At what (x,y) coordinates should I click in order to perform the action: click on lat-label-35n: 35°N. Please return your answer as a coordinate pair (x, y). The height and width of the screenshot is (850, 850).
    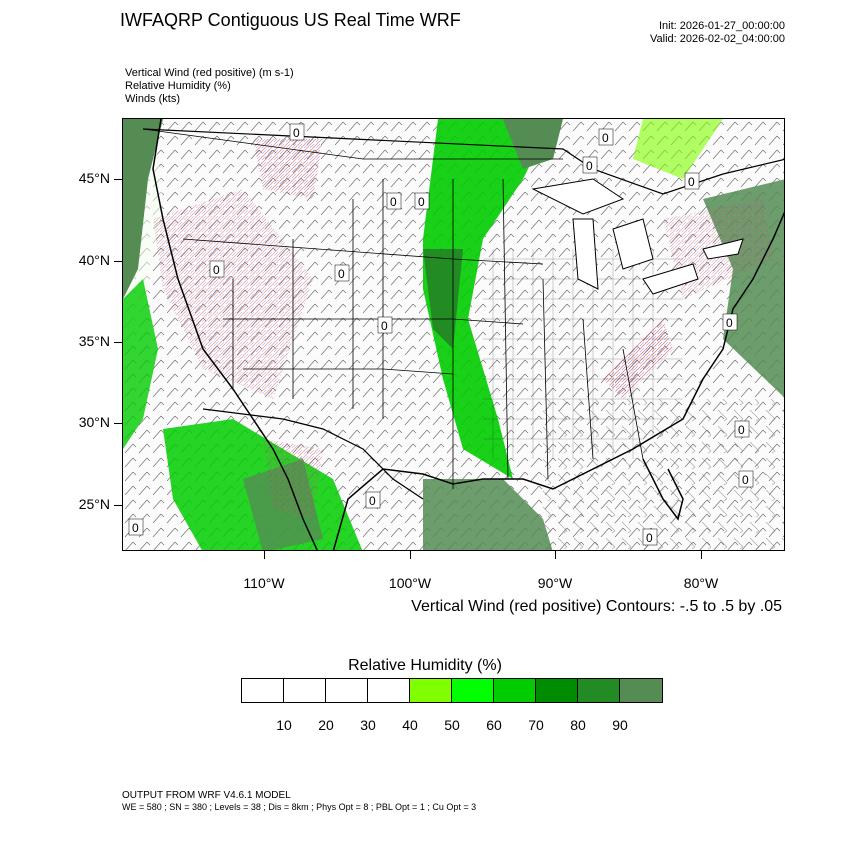
    Looking at the image, I should click on (94, 341).